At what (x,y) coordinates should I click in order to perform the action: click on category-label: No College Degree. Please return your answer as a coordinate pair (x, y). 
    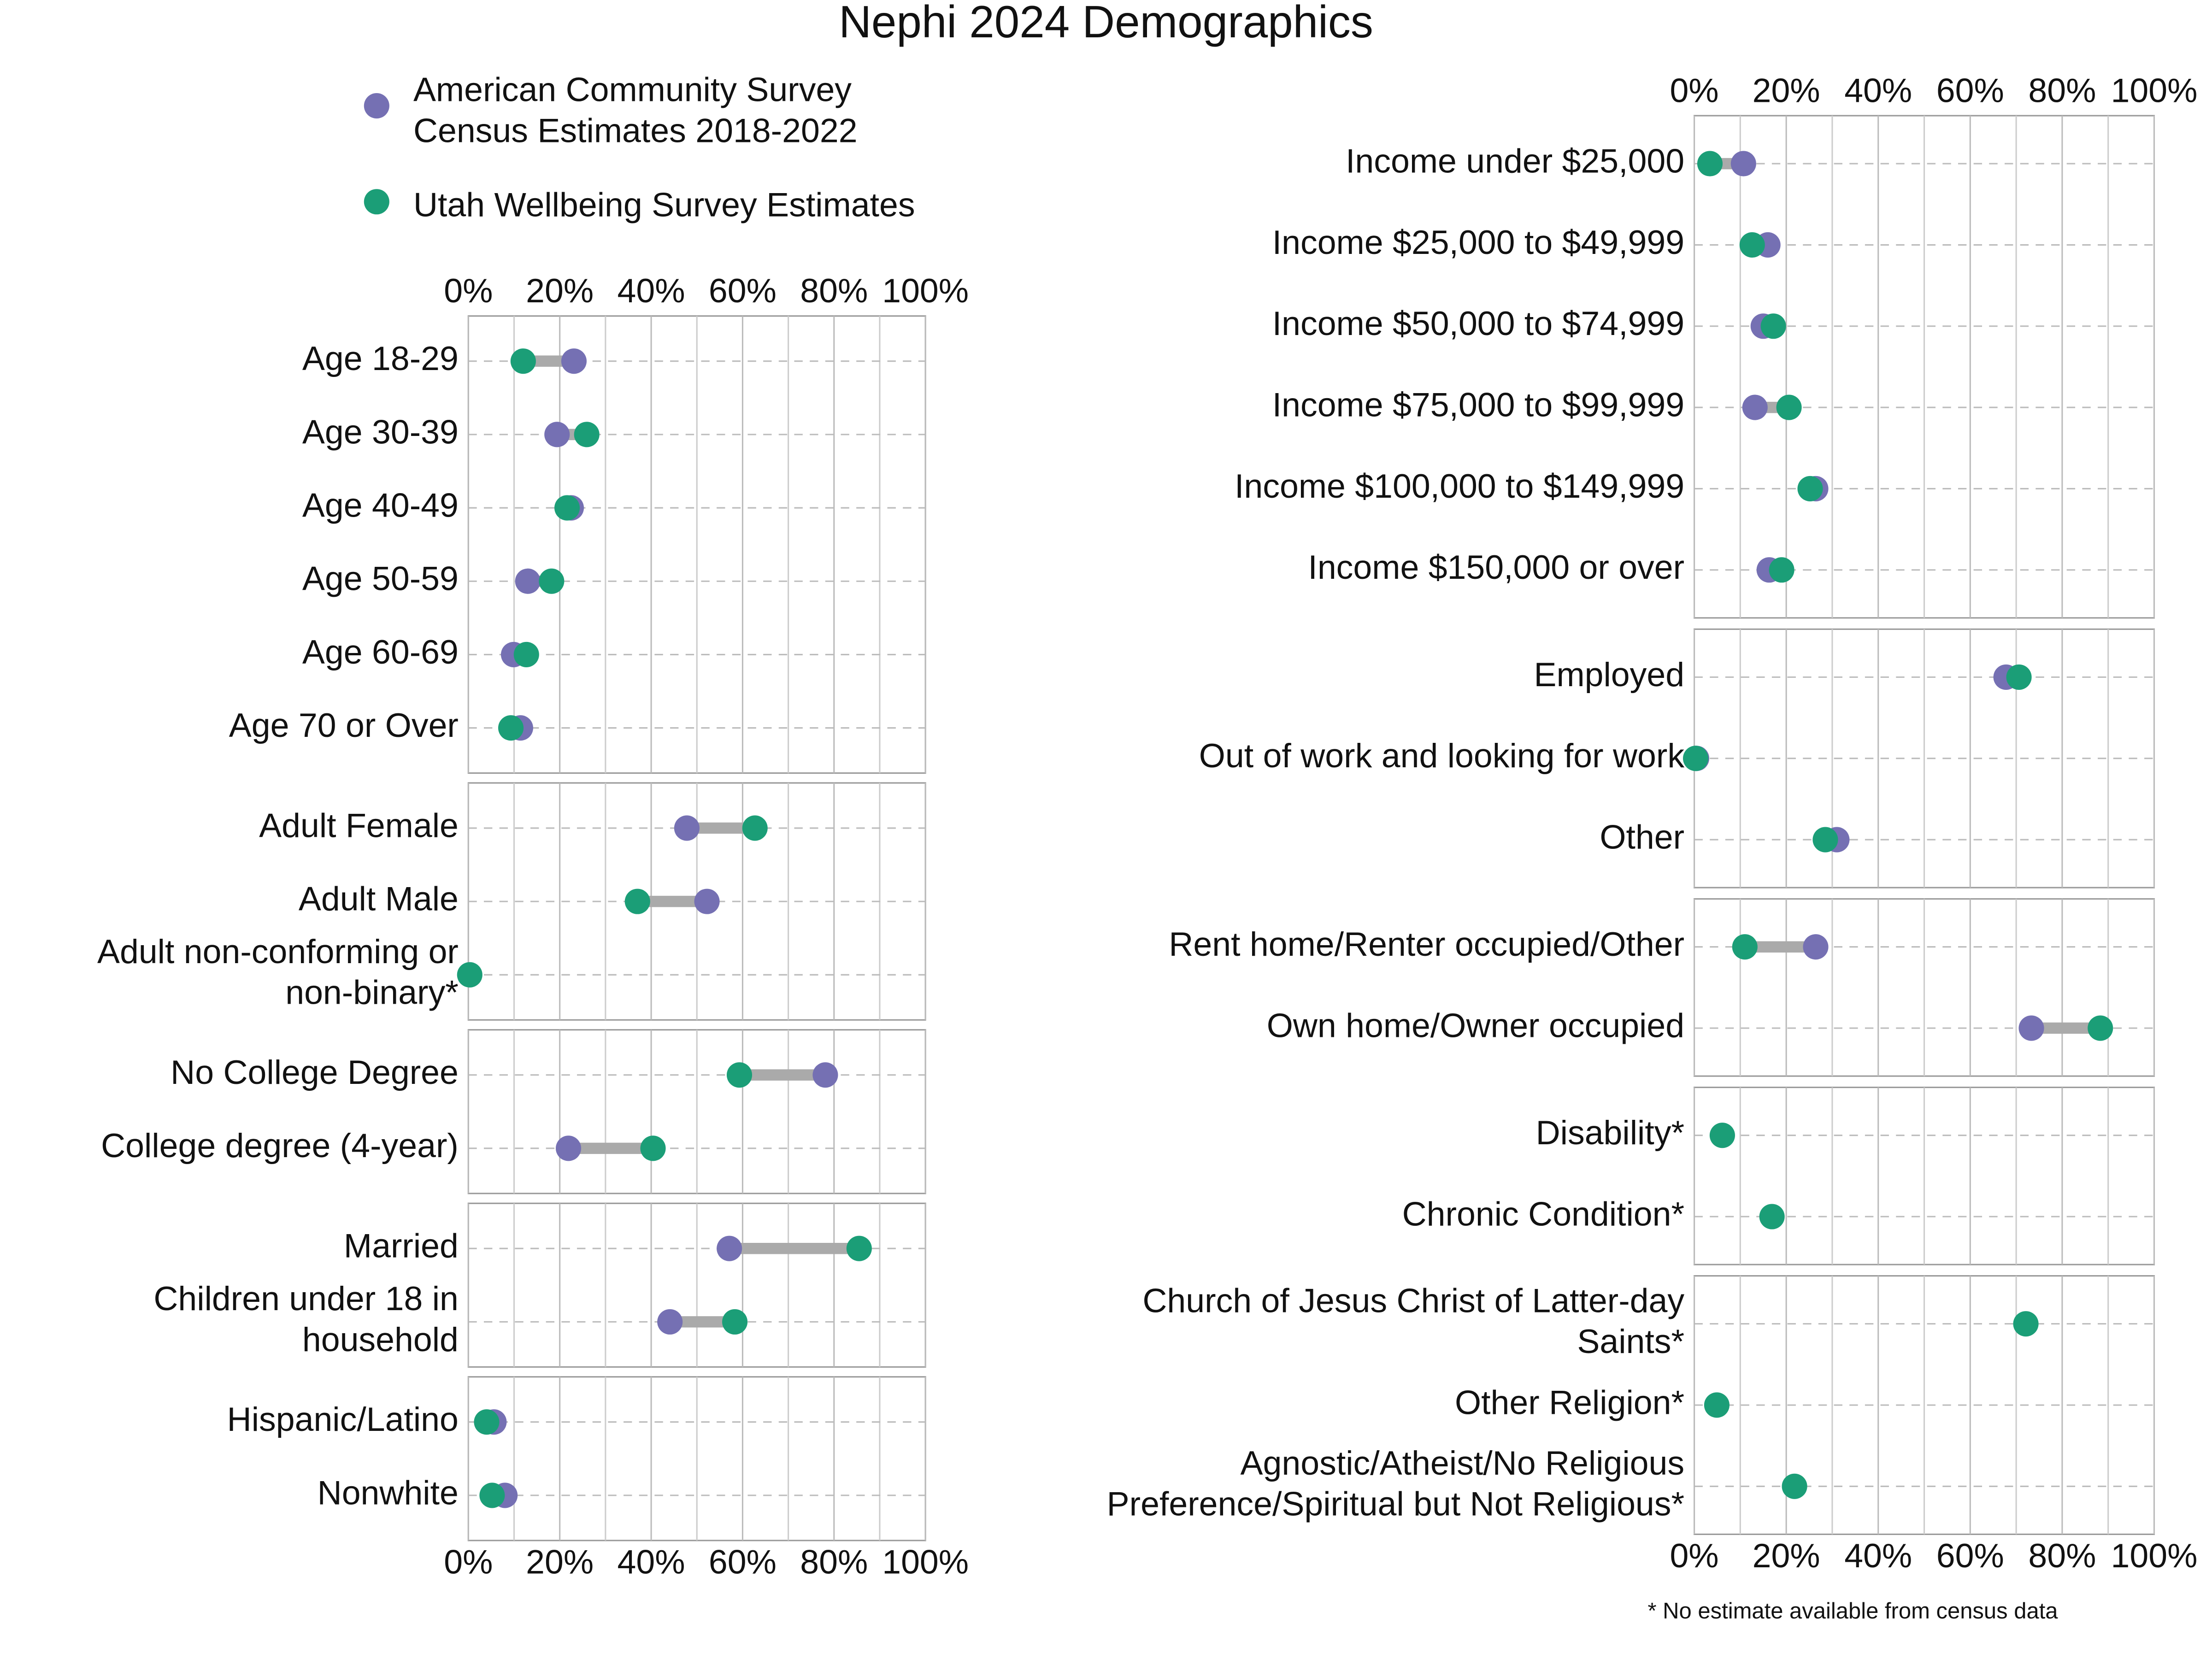
    Looking at the image, I should click on (315, 1072).